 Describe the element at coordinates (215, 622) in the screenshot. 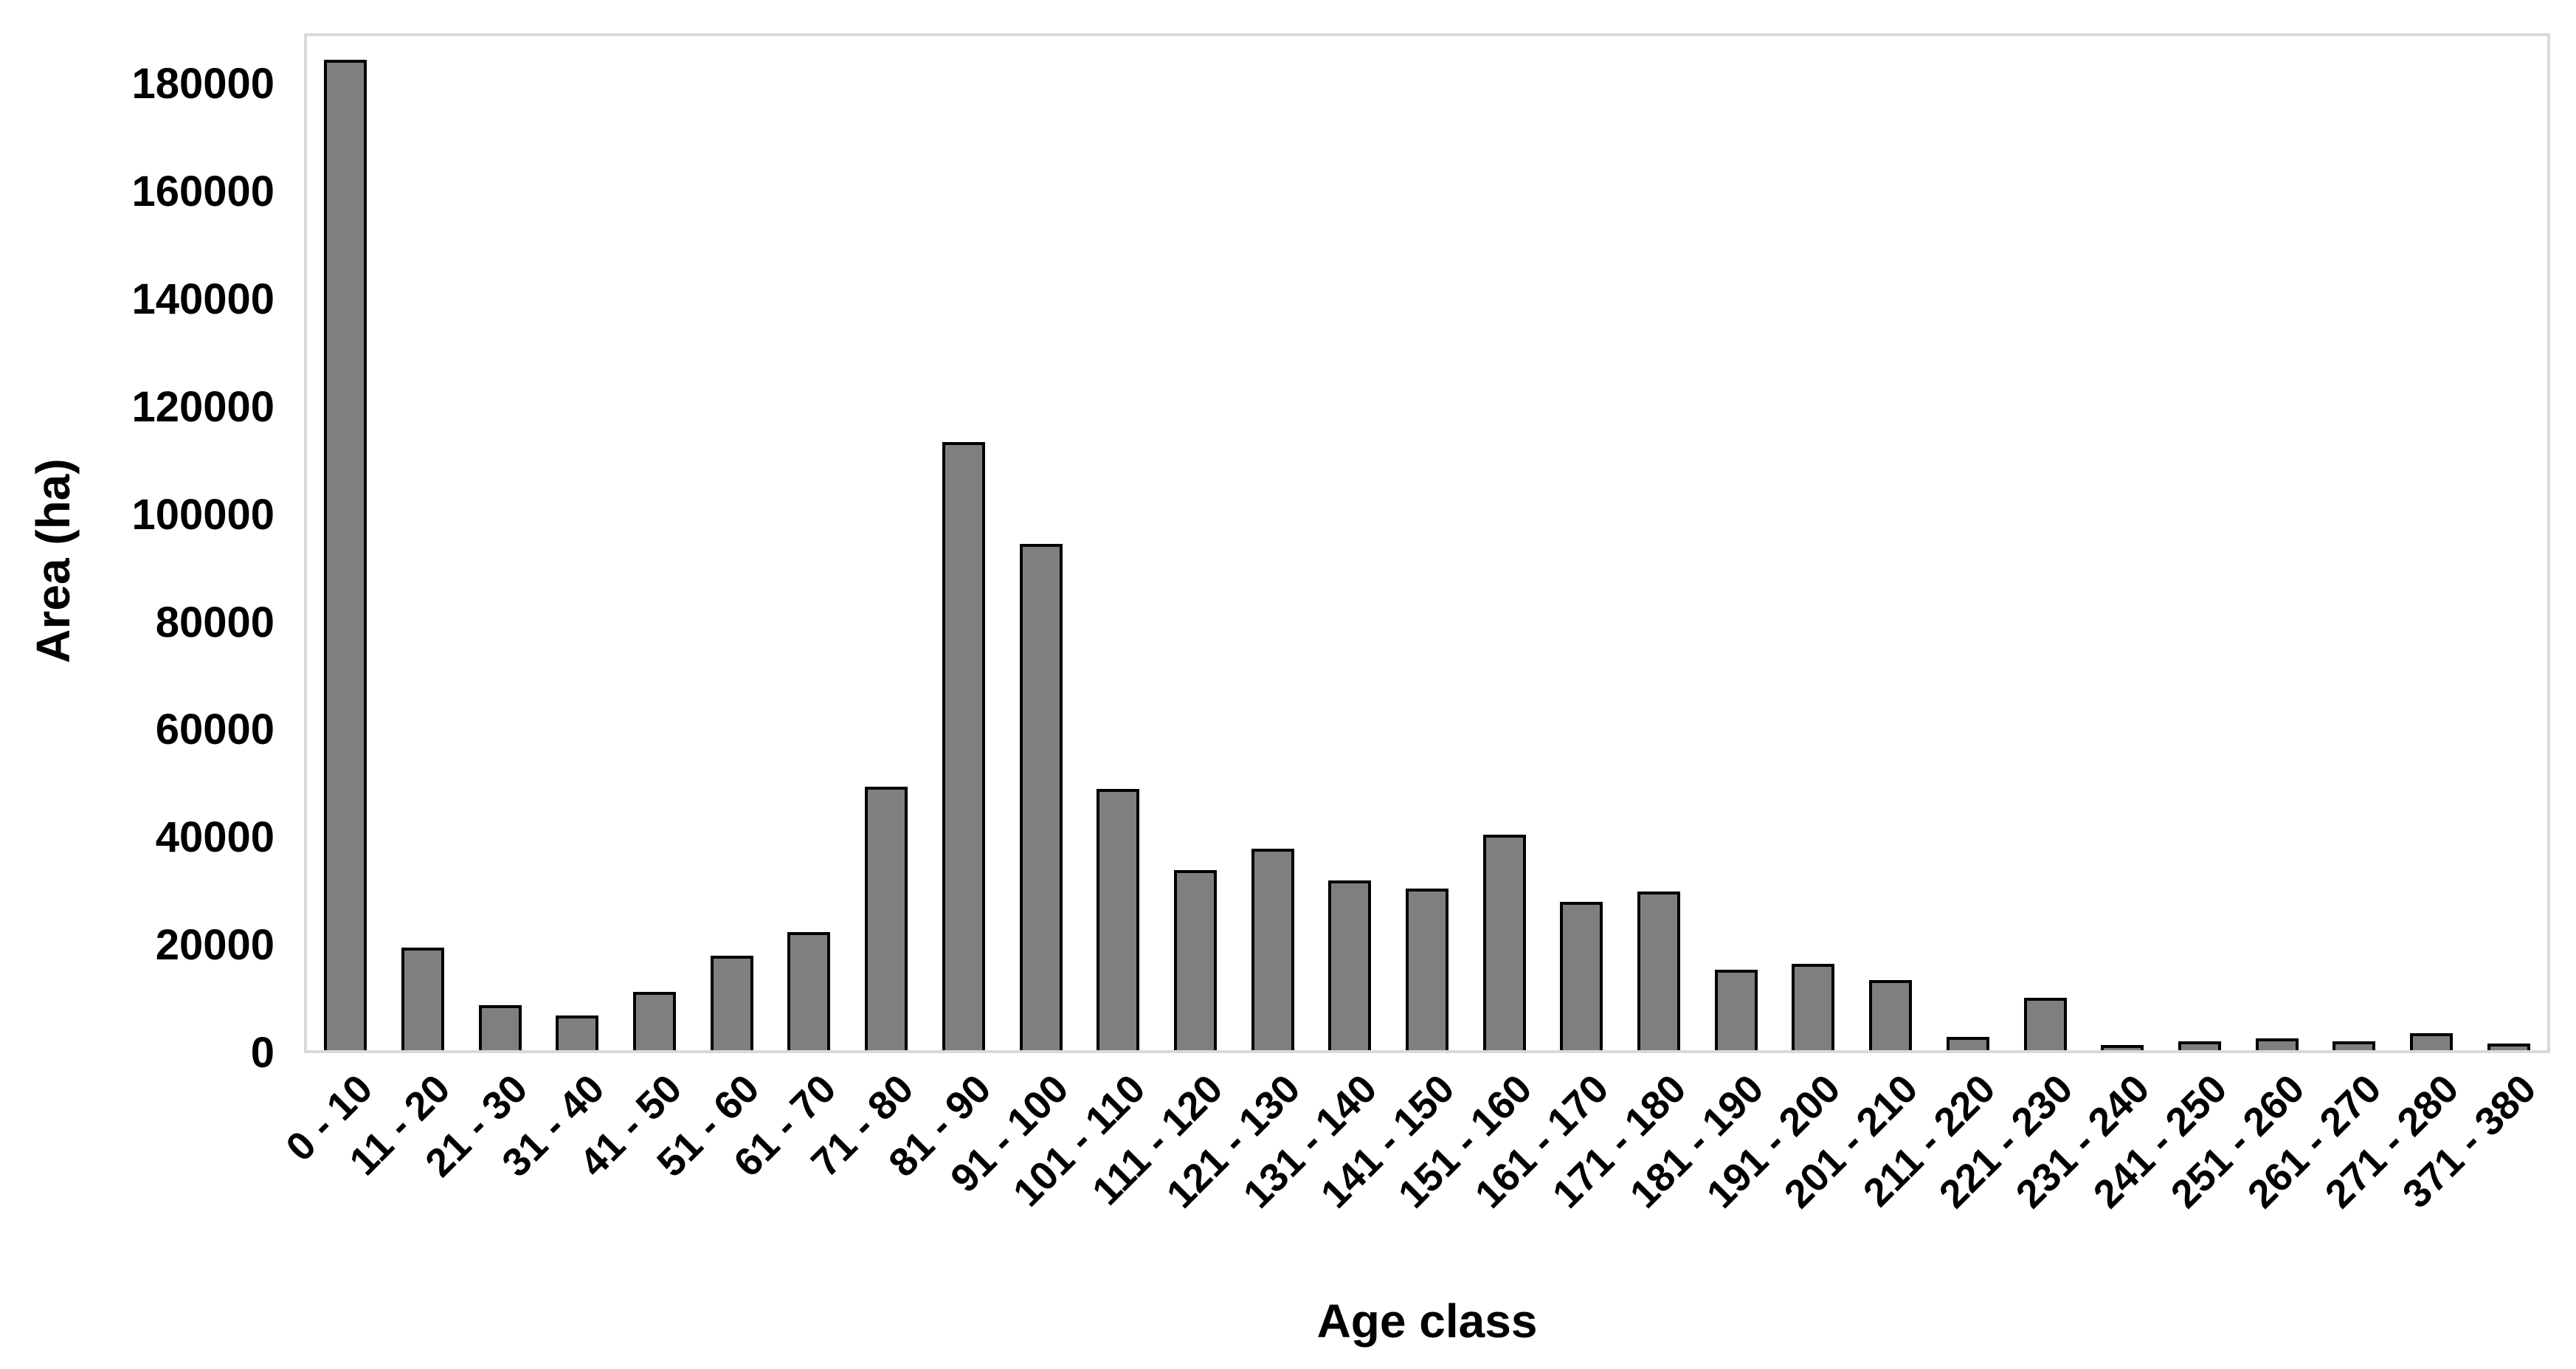

I see `y-tick-label: 80000` at that location.